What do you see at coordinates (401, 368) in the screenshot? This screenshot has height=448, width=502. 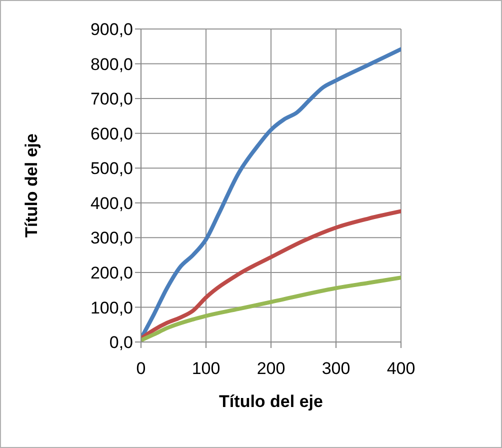 I see `x-tick-label: 400` at bounding box center [401, 368].